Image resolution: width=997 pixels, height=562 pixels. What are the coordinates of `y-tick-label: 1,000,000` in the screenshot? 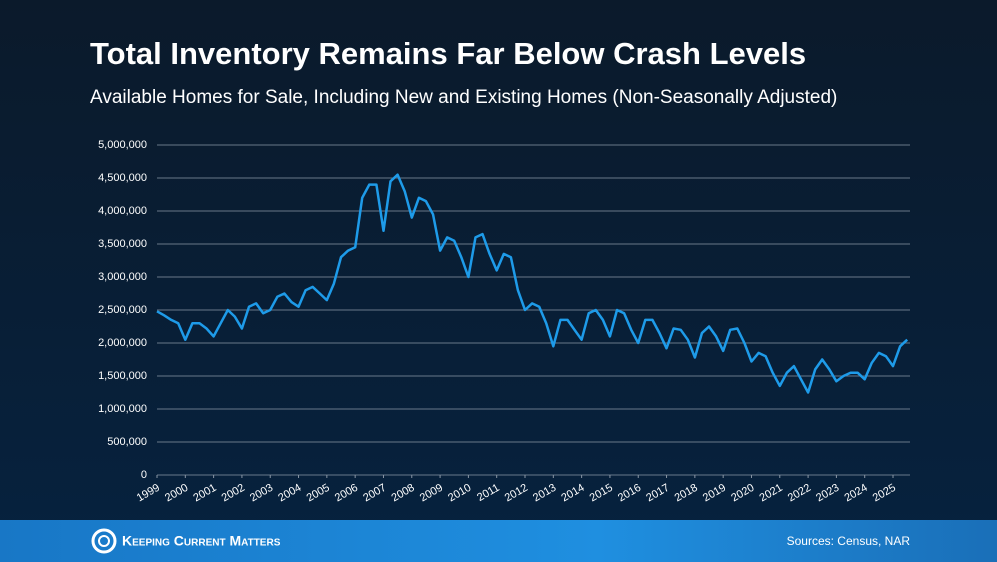 It's located at (122, 409).